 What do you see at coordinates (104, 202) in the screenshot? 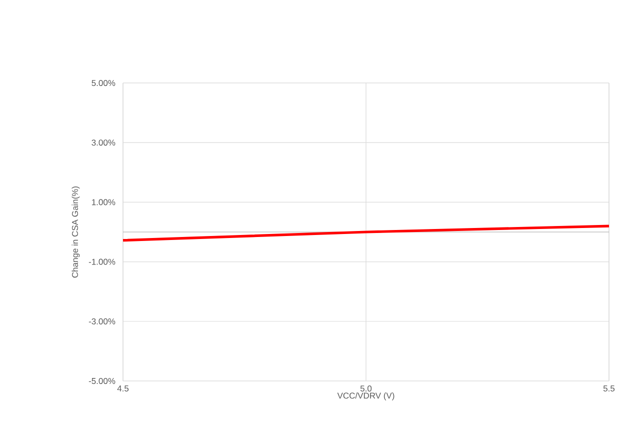
I see `y-tick-label: 1.00%` at bounding box center [104, 202].